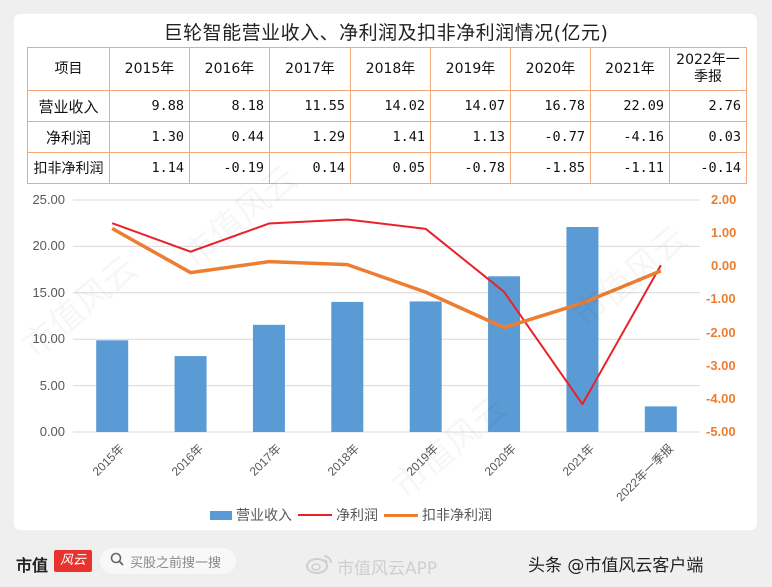 The width and height of the screenshot is (772, 587). I want to click on table-cell: 8.18, so click(229, 106).